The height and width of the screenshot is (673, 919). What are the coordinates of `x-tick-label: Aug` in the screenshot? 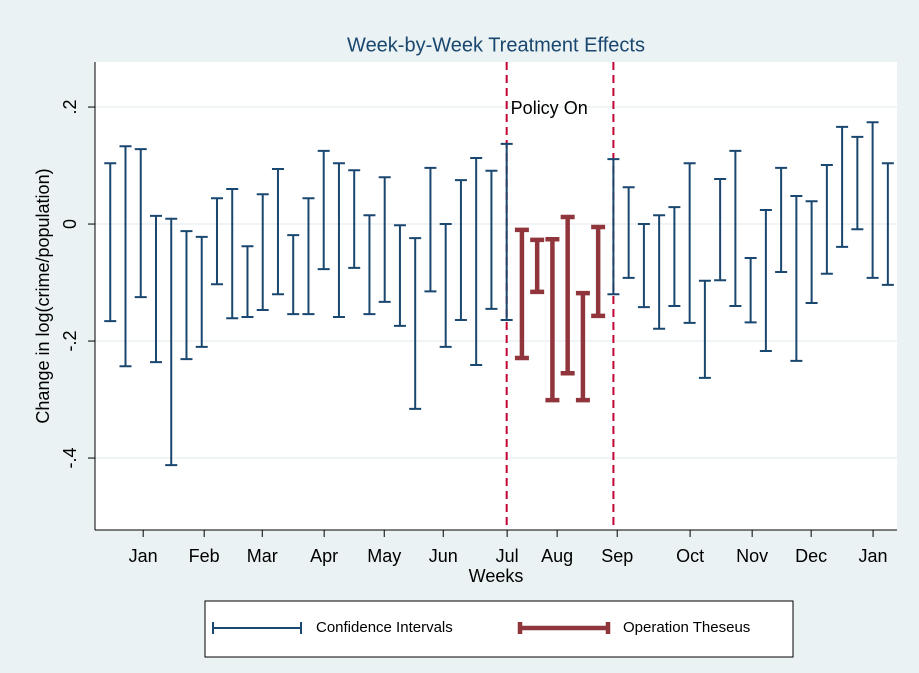 It's located at (557, 556).